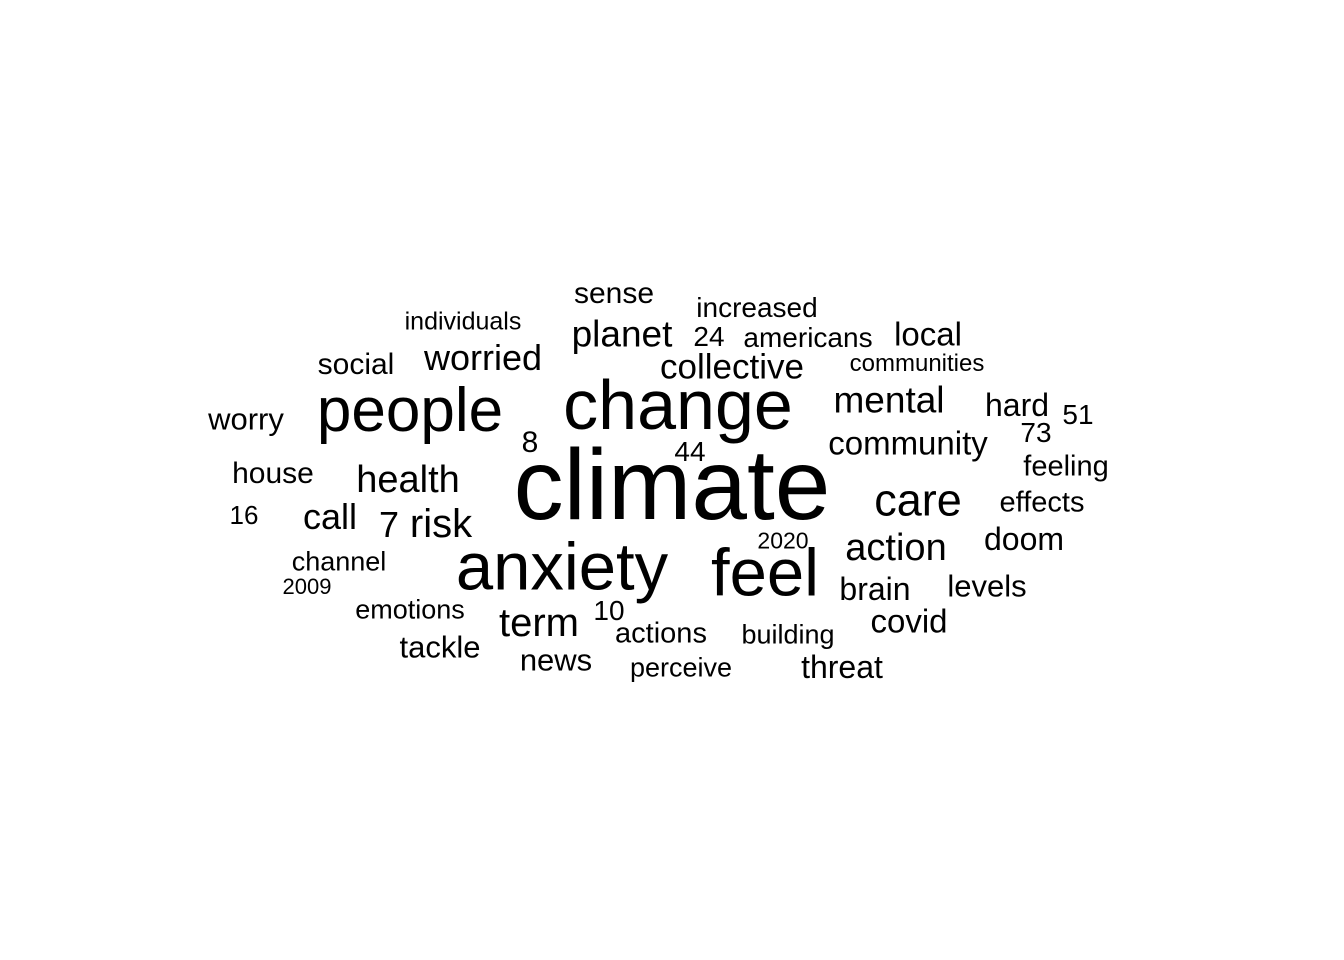  Describe the element at coordinates (483, 357) in the screenshot. I see `word-worried: worried` at that location.